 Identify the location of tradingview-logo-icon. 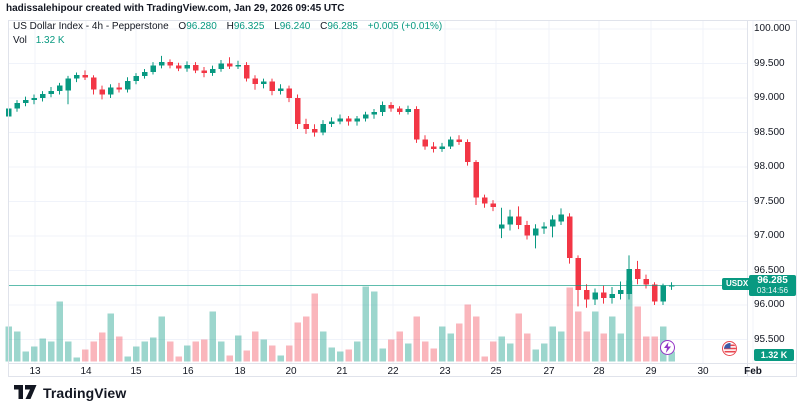
(25, 392).